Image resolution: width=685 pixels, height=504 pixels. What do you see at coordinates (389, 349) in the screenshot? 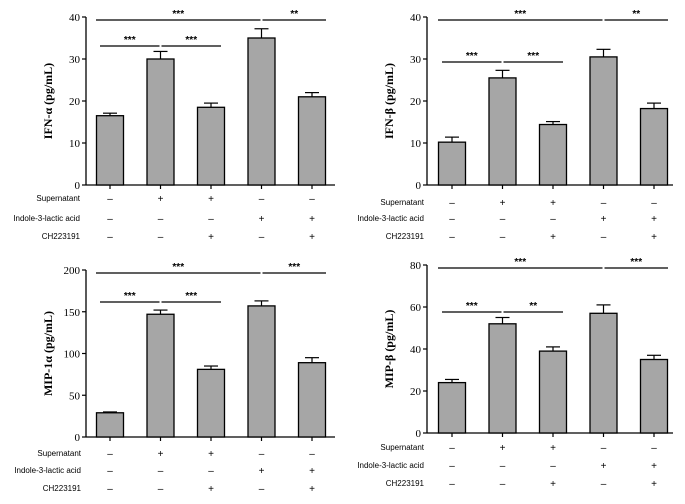
I see `y-axis-label: MIP-β (pg/mL)` at bounding box center [389, 349].